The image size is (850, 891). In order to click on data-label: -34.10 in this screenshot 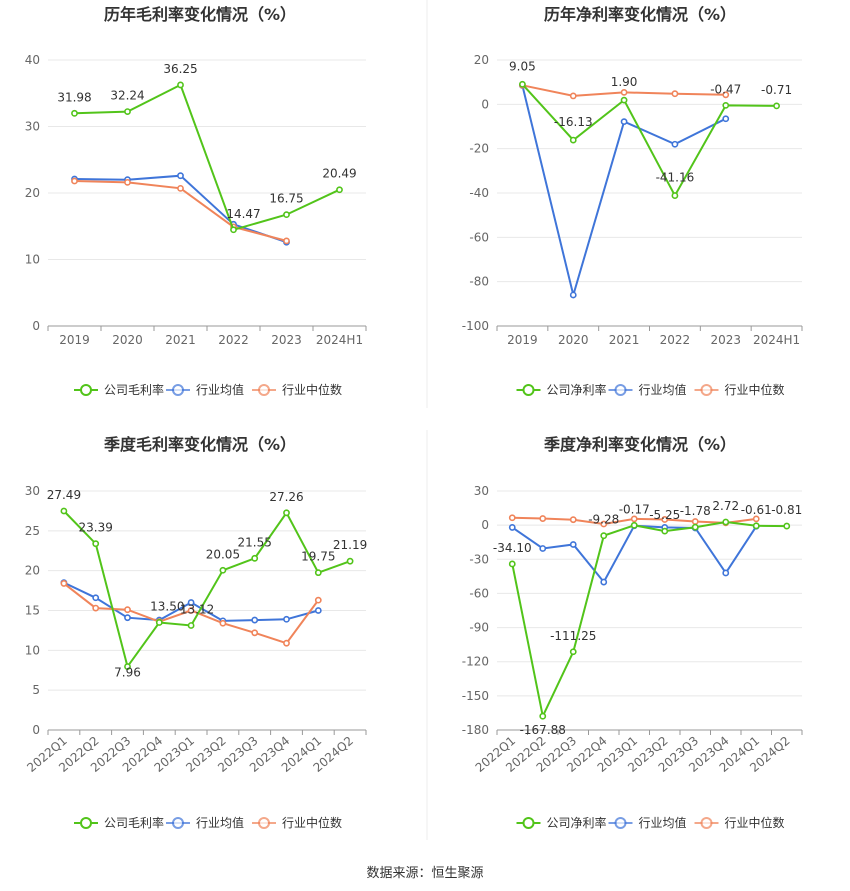, I will do `click(512, 548)`.